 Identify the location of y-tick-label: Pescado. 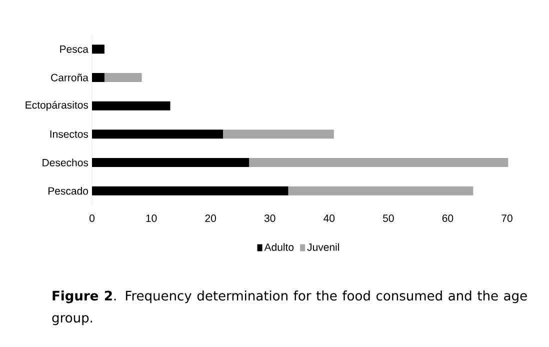
(68, 190).